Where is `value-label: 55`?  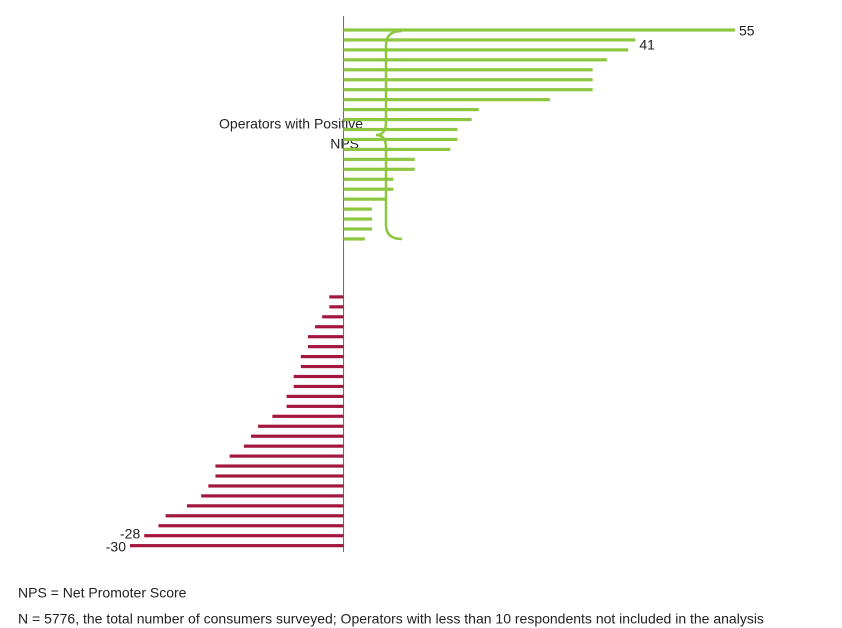
value-label: 55 is located at coordinates (747, 31).